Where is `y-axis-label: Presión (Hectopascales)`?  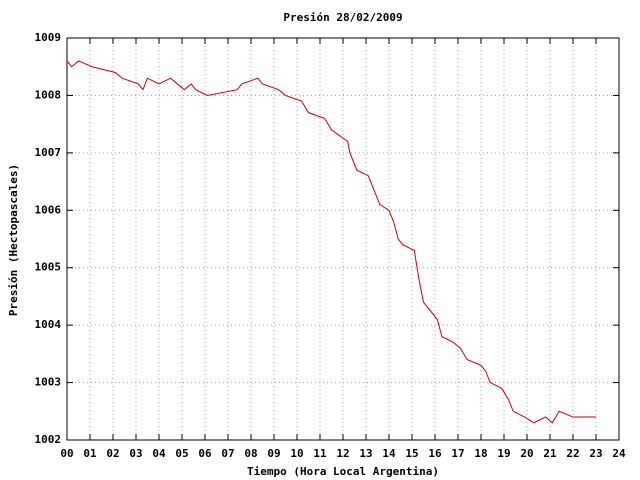 y-axis-label: Presión (Hectopascales) is located at coordinates (13, 240).